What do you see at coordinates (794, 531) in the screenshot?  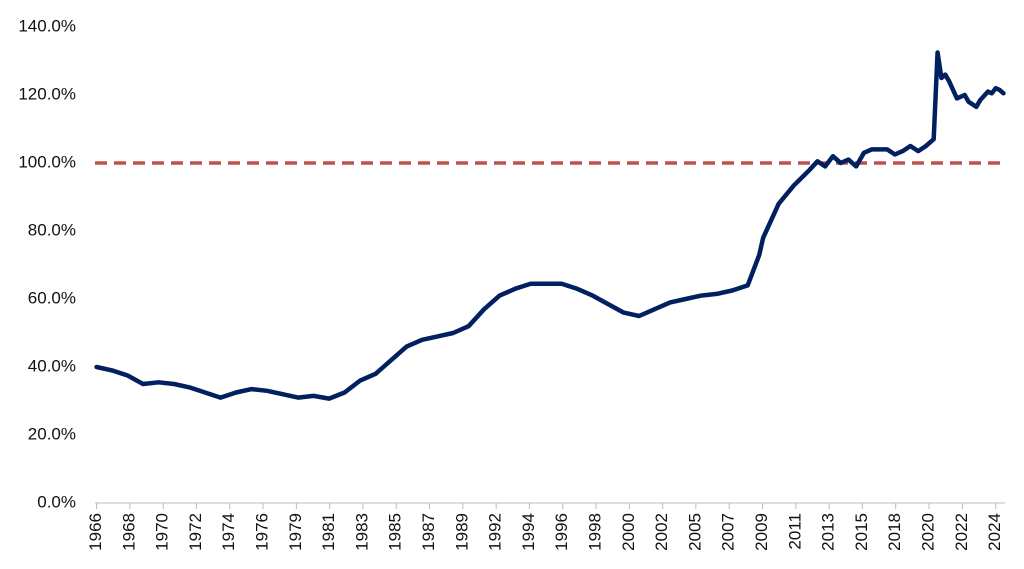 I see `x-tick-label: 2011` at bounding box center [794, 531].